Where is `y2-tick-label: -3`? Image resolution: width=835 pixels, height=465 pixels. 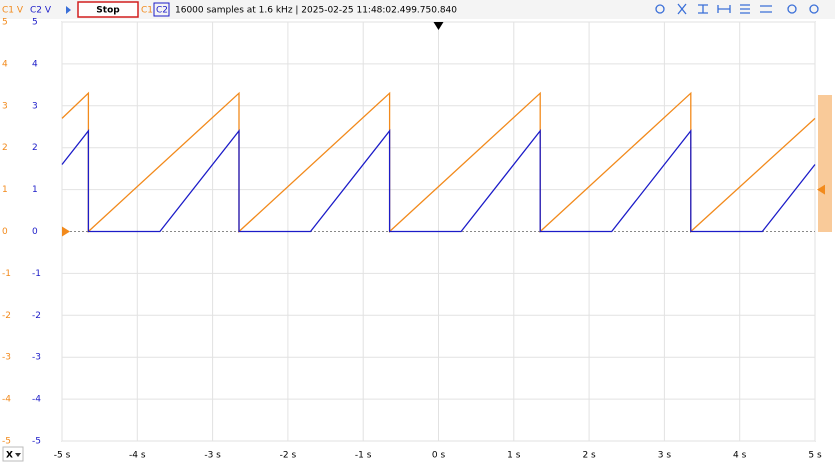 y2-tick-label: -3 is located at coordinates (36, 358).